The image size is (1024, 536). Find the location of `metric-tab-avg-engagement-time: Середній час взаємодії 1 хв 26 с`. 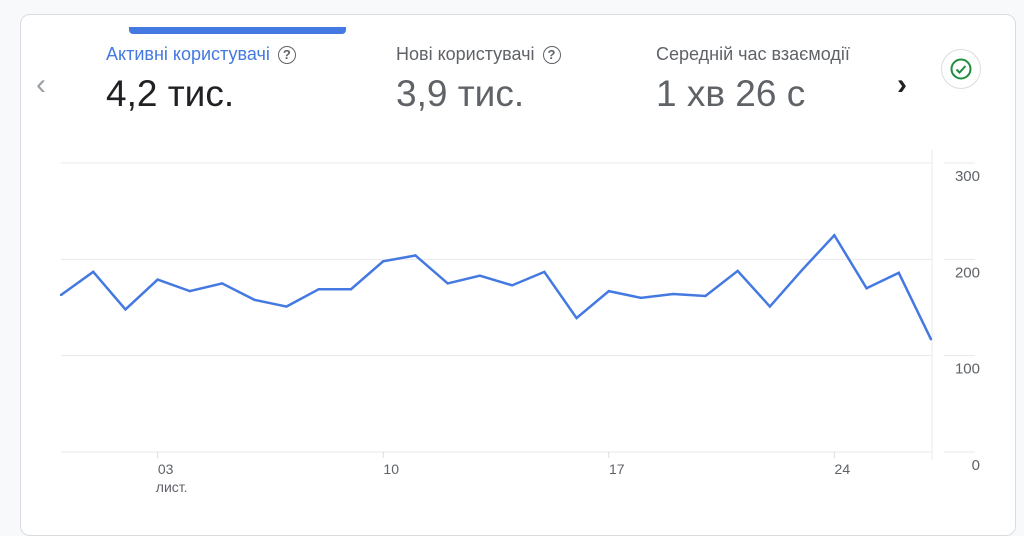

metric-tab-avg-engagement-time: Середній час взаємодії 1 хв 26 с is located at coordinates (753, 79).